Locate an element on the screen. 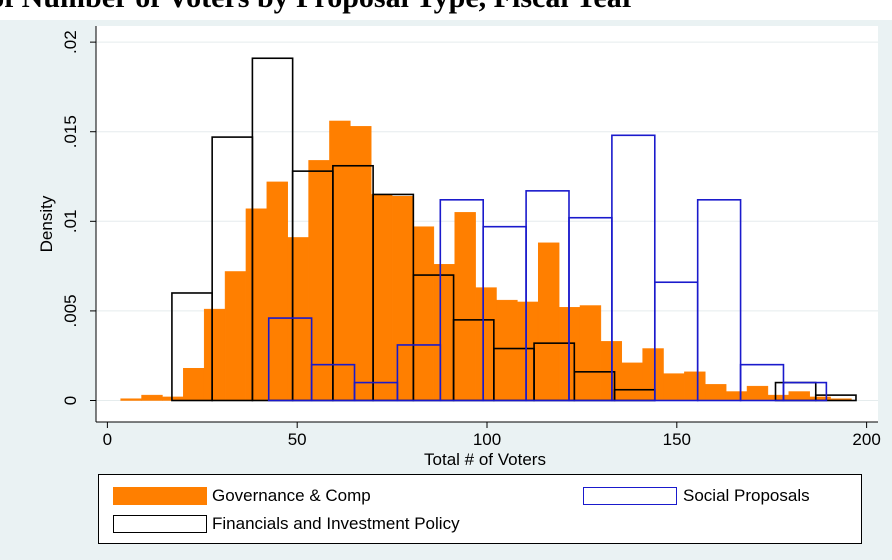  bar-series0-bin19 is located at coordinates (528, 351).